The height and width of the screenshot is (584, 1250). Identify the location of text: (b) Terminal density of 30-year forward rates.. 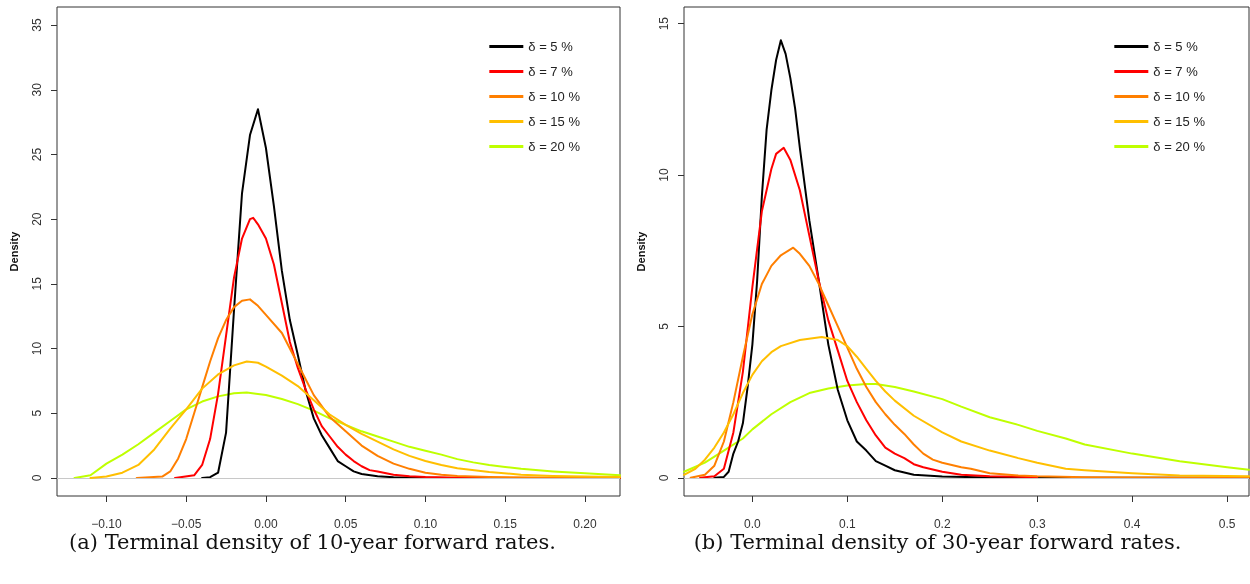
(937, 542).